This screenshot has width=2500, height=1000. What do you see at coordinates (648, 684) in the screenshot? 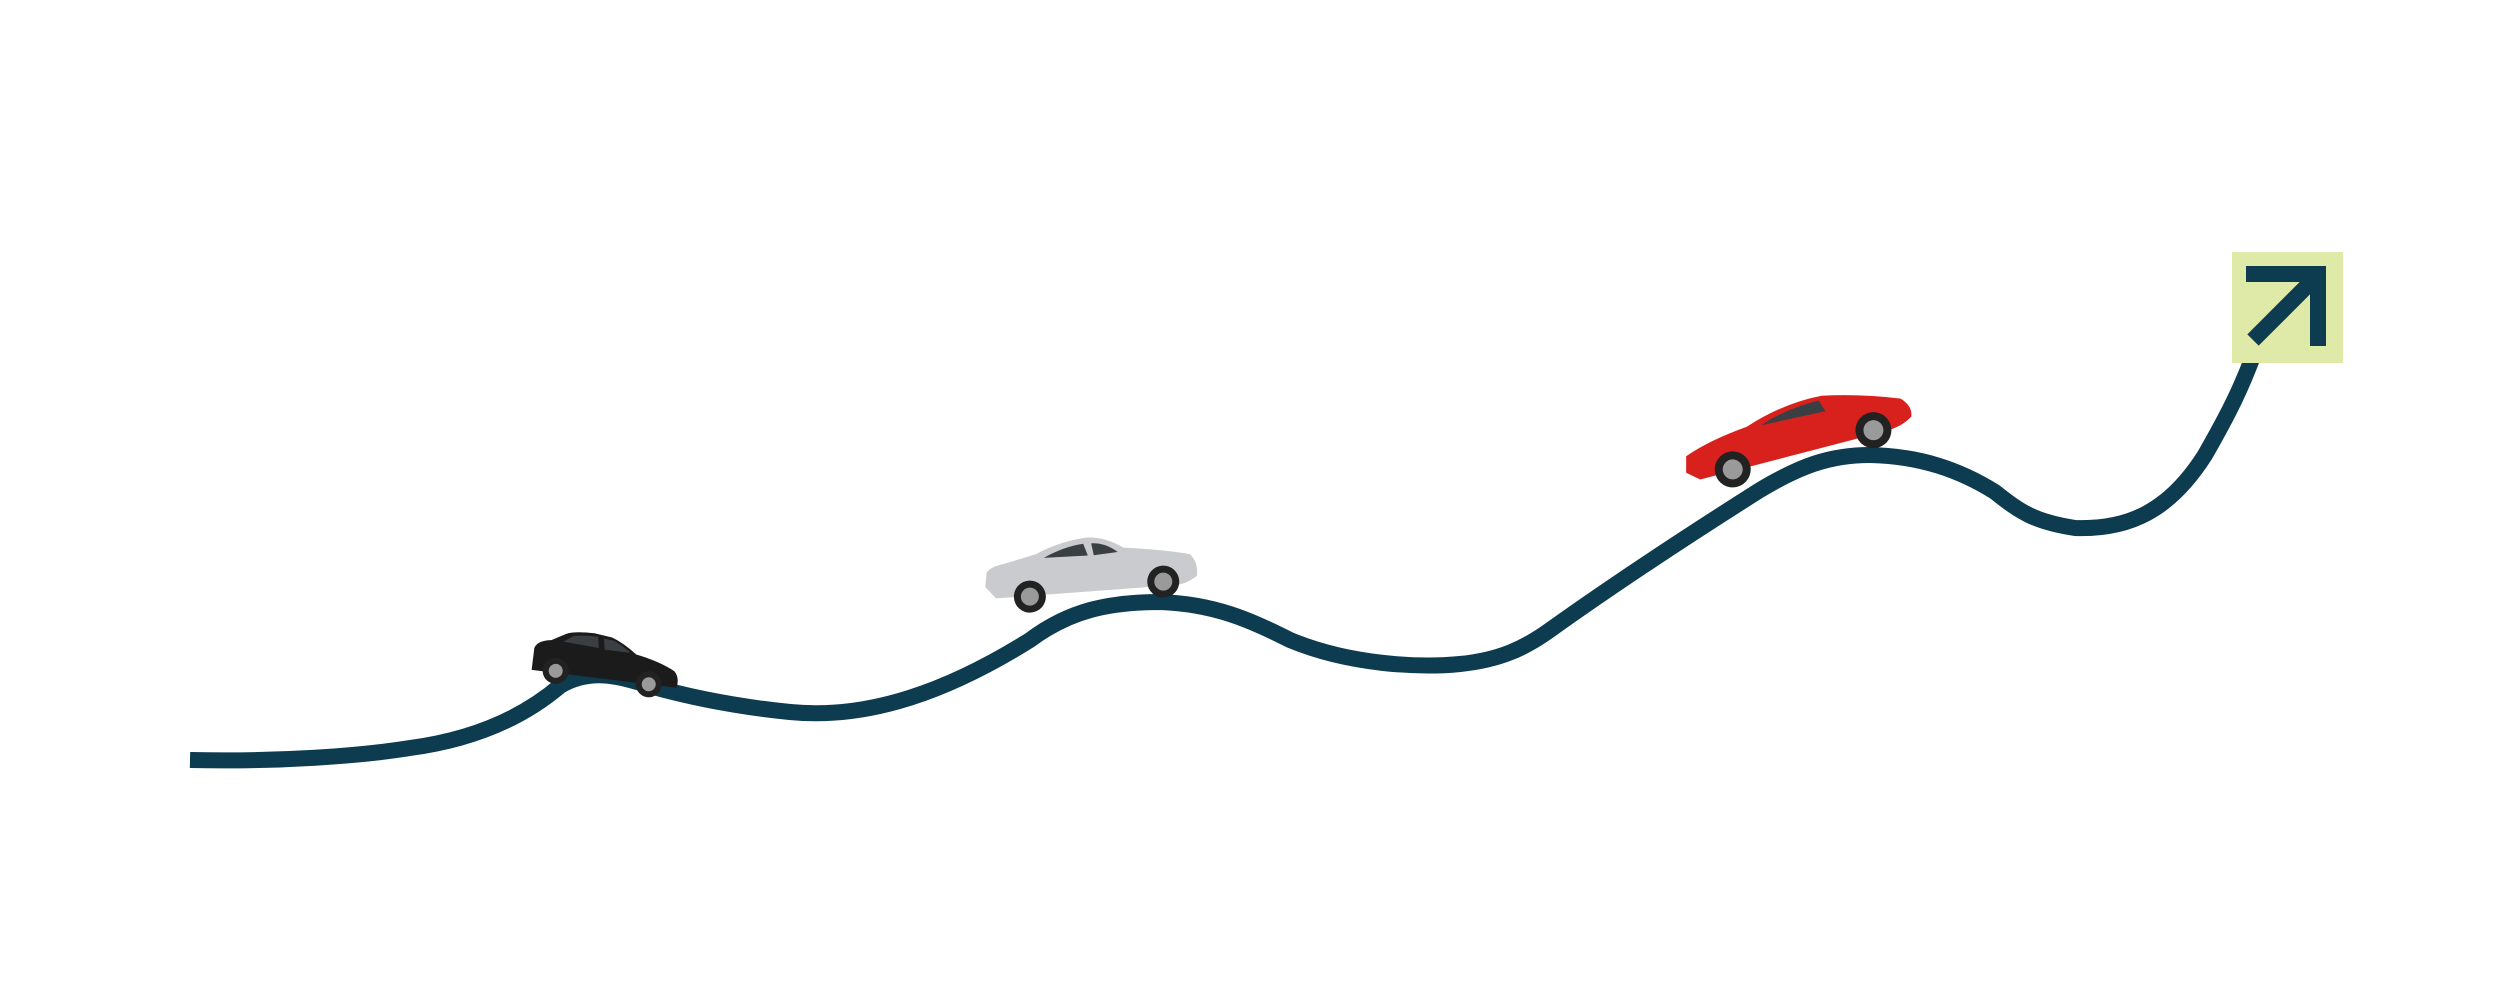
I see `hatchback-front-rim` at bounding box center [648, 684].